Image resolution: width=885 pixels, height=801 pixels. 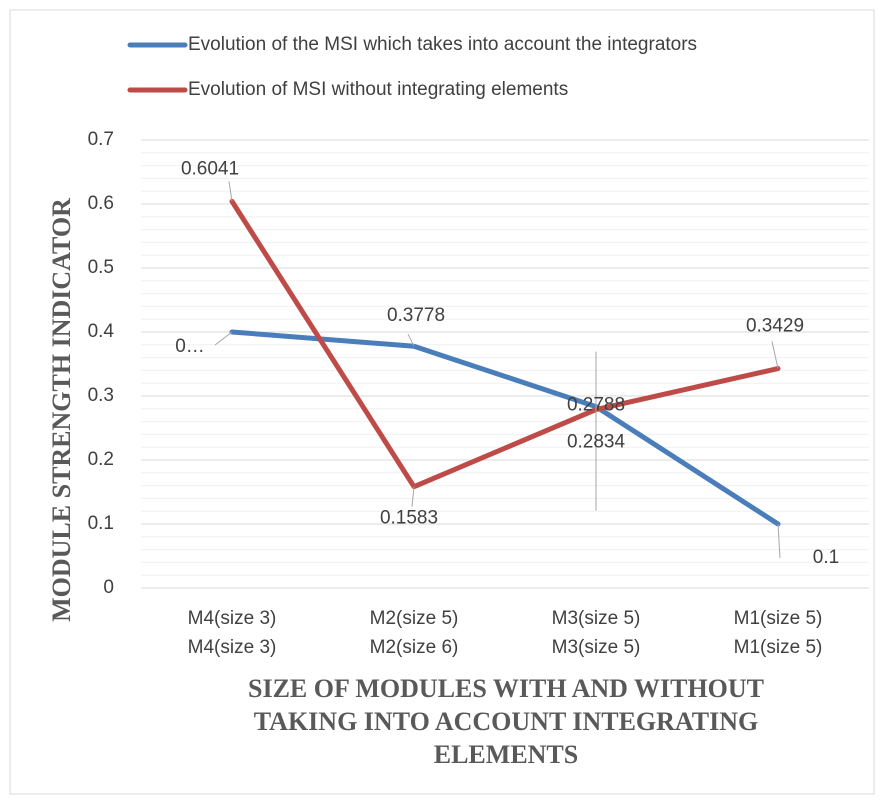 What do you see at coordinates (101, 523) in the screenshot?
I see `y-tick-label: 0.1` at bounding box center [101, 523].